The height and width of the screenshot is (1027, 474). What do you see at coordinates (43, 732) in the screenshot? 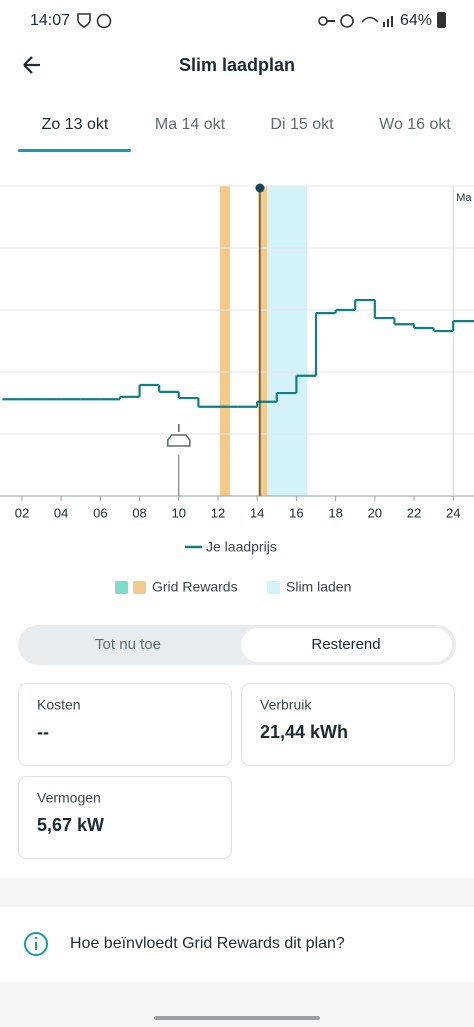
I see `card-value: --` at bounding box center [43, 732].